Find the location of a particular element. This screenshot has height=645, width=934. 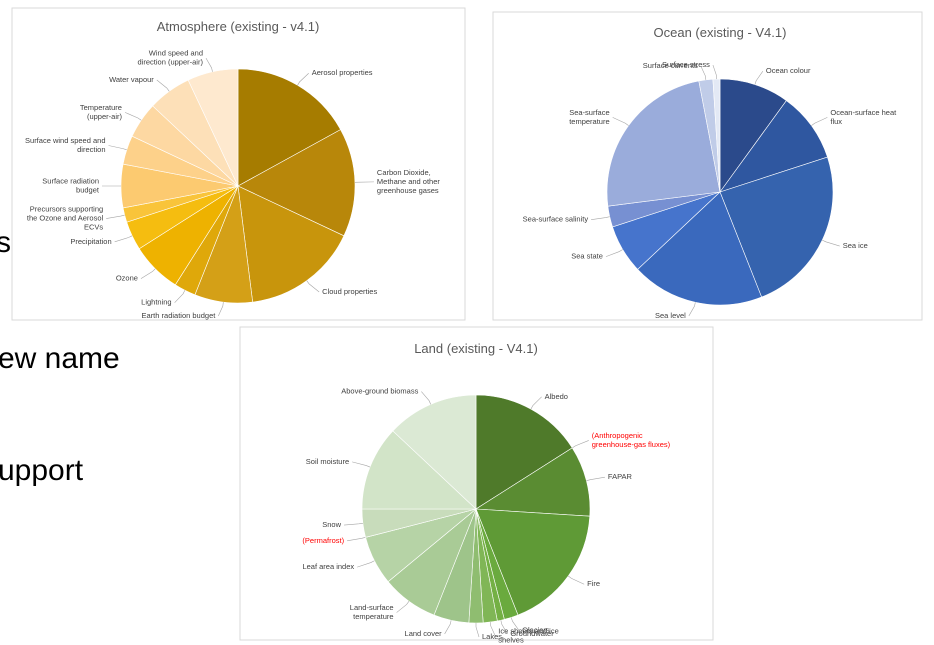

slice-label: Aerosol properties is located at coordinates (342, 72).